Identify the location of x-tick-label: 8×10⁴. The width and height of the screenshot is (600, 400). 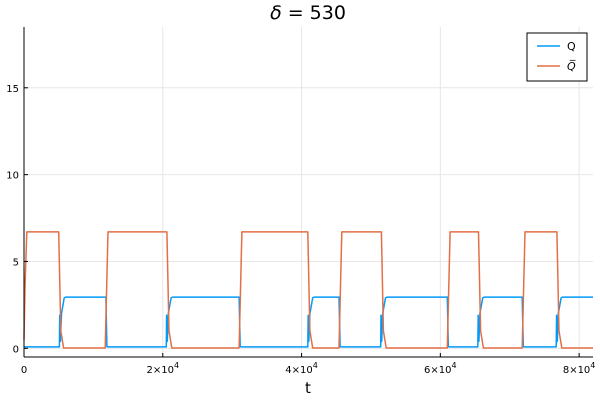
(579, 368).